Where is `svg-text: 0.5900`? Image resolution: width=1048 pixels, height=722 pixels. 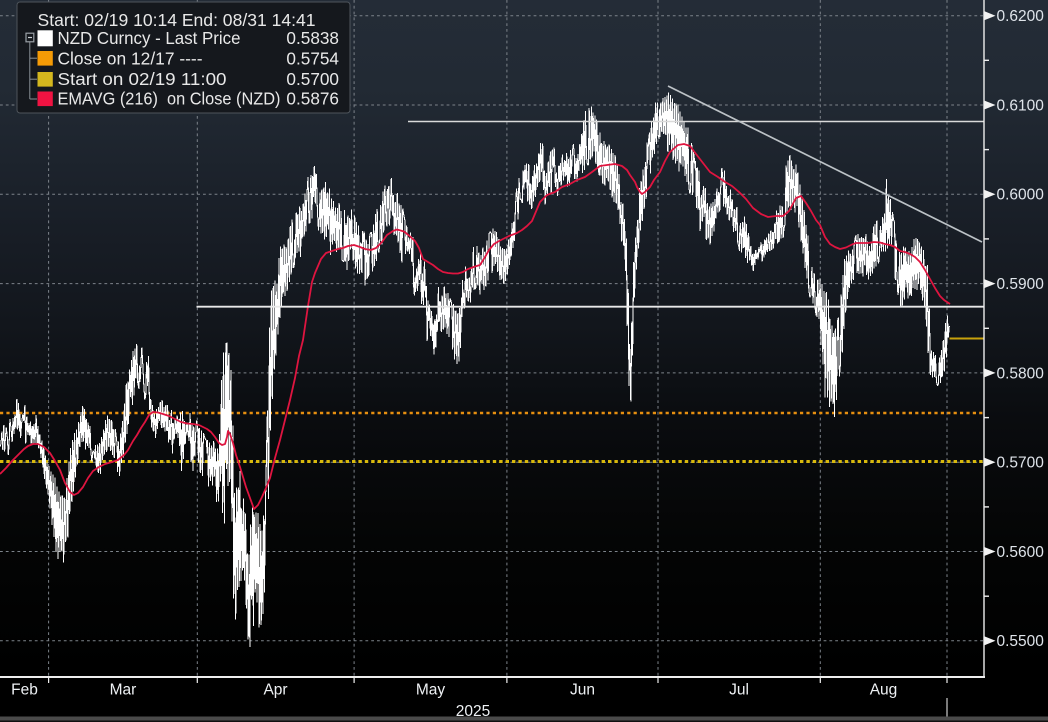
svg-text: 0.5900 is located at coordinates (1021, 284).